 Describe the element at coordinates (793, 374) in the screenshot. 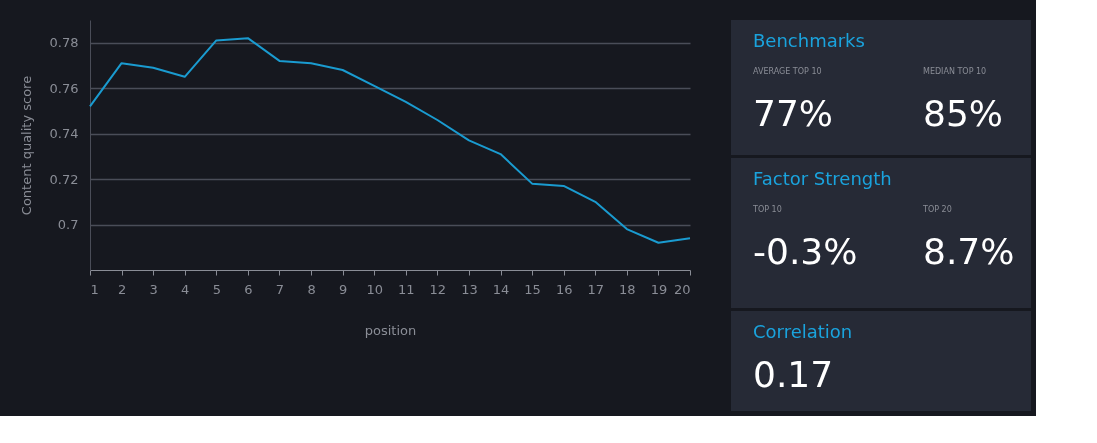

I see `text: 0.17` at that location.